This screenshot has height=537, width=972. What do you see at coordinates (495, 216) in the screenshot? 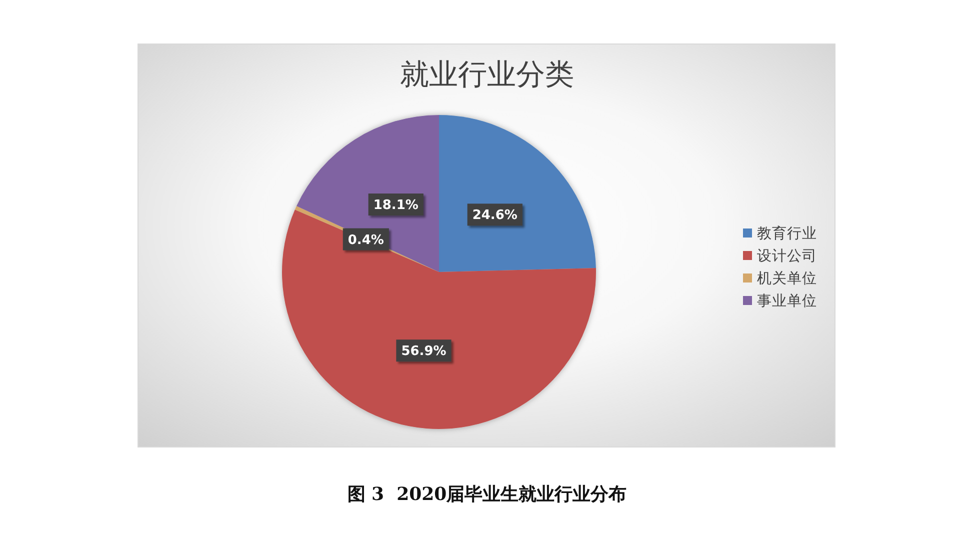
I see `data-label: 24.6%` at bounding box center [495, 216].